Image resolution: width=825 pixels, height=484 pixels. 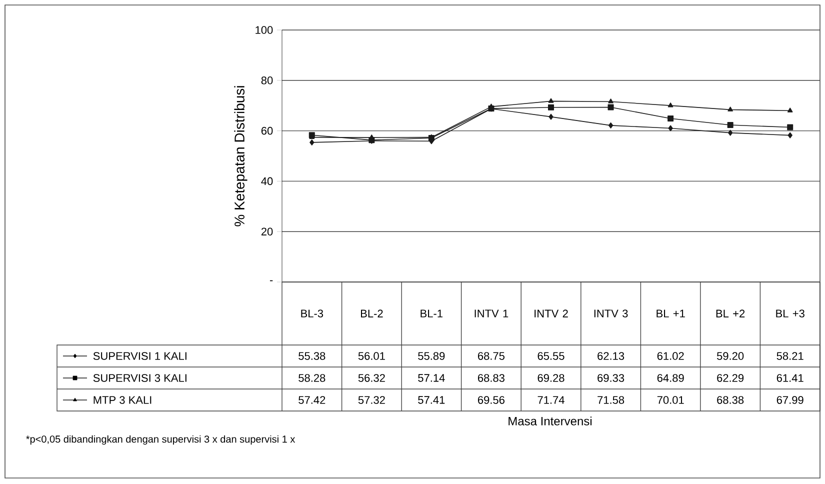 I want to click on x-tick-label: BL-2, so click(x=371, y=314).